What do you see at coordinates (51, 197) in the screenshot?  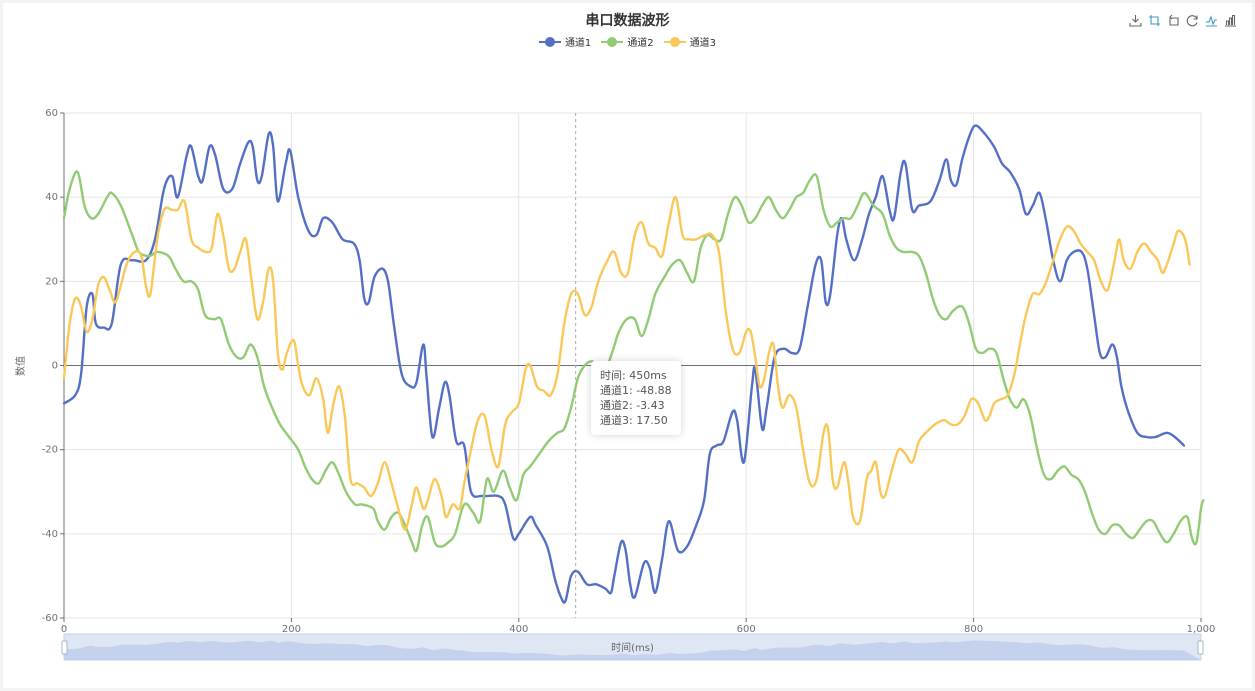 I see `y-tick-label: 40` at bounding box center [51, 197].